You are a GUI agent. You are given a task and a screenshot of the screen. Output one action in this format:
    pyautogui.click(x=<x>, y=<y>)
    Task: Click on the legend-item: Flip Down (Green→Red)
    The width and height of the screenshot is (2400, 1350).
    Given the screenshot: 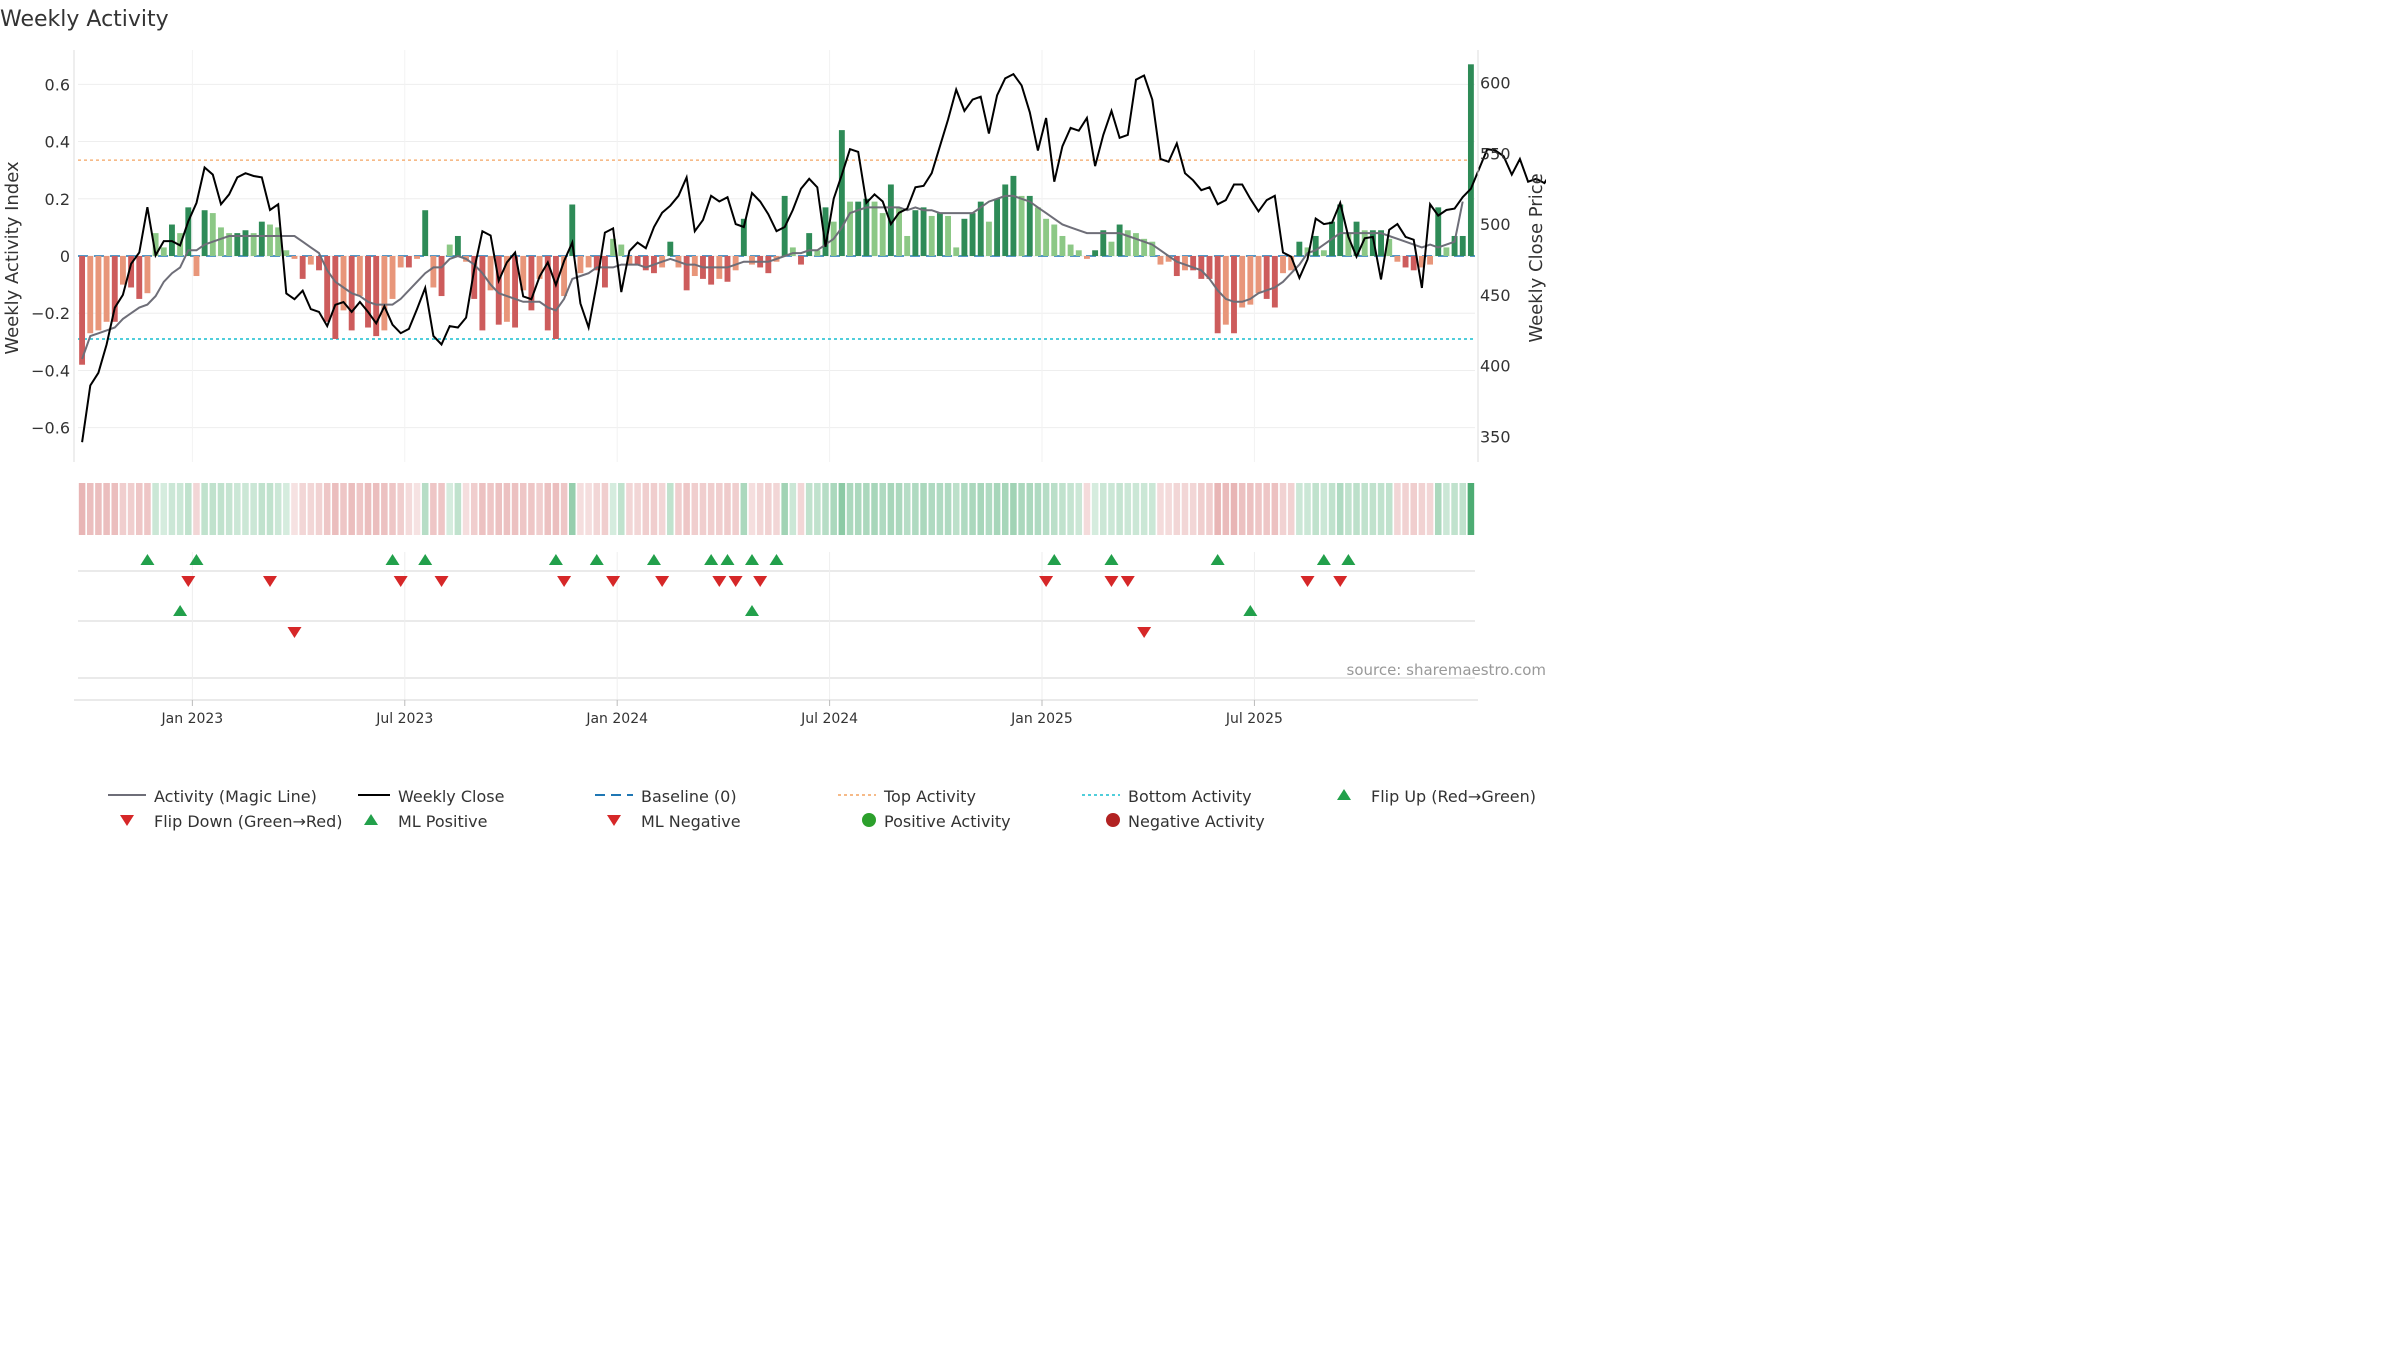 What is the action you would take?
    pyautogui.click(x=231, y=821)
    